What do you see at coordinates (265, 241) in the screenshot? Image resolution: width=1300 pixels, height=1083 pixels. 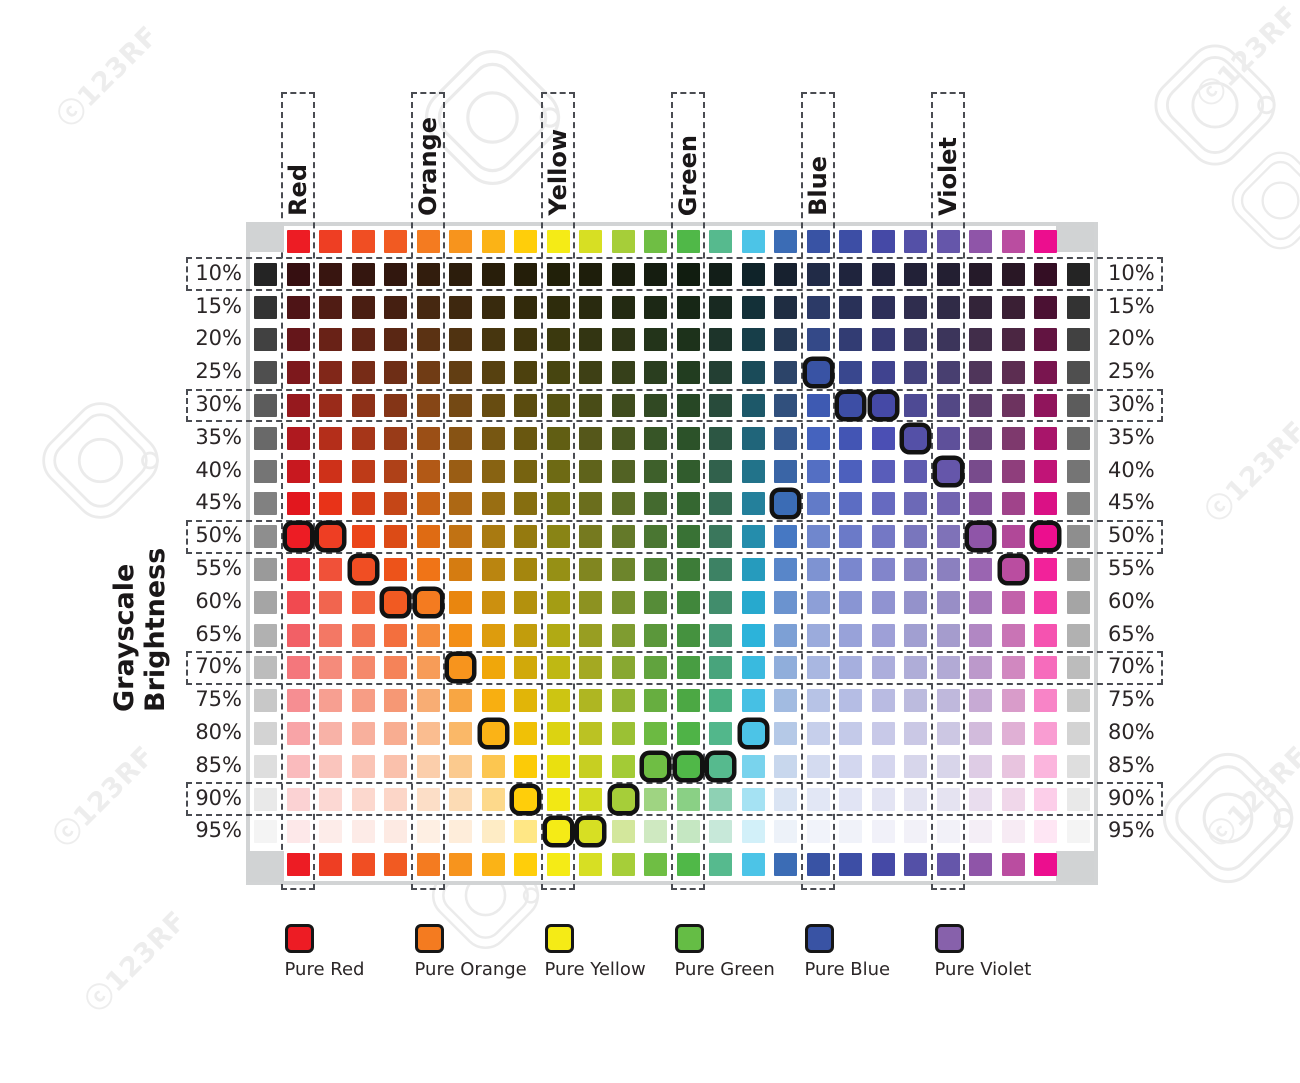 I see `grid-corner-spacer` at bounding box center [265, 241].